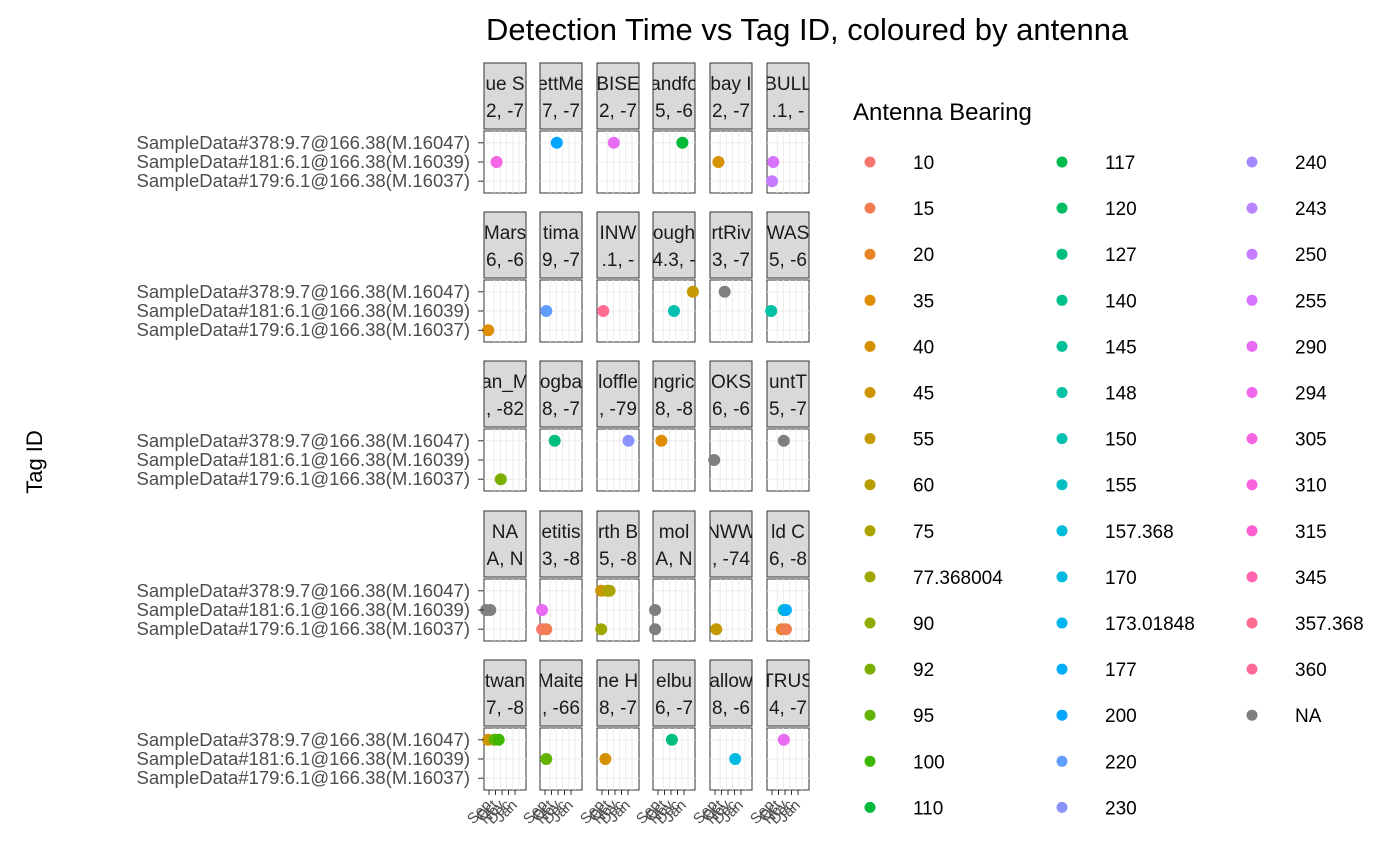 The image size is (1400, 866). I want to click on facet-strip-label: 6, -8, so click(788, 559).